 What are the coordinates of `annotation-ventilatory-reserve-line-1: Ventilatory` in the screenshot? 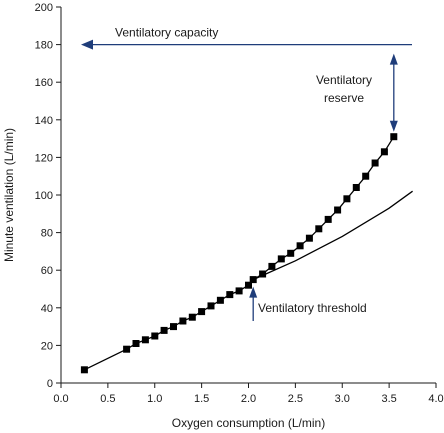 It's located at (344, 80).